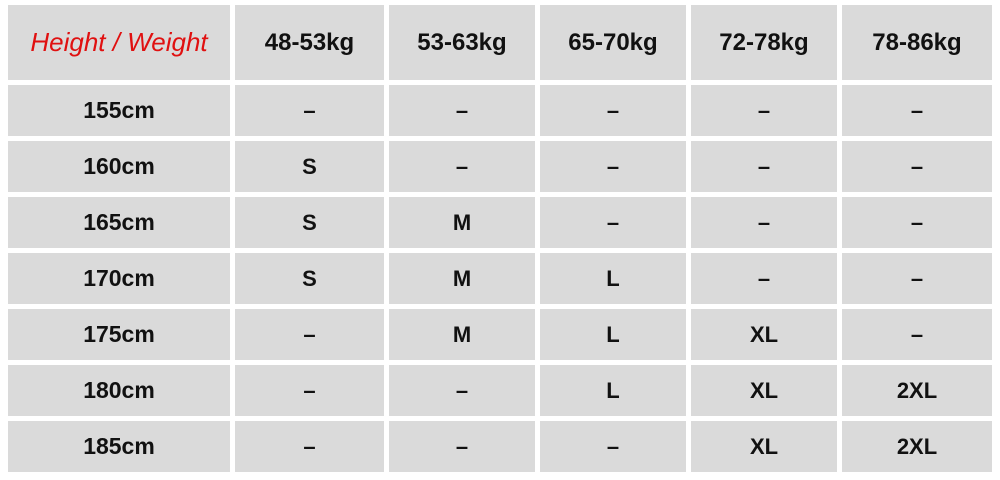 The width and height of the screenshot is (1000, 480). I want to click on weight-header: 65-70kg, so click(613, 42).